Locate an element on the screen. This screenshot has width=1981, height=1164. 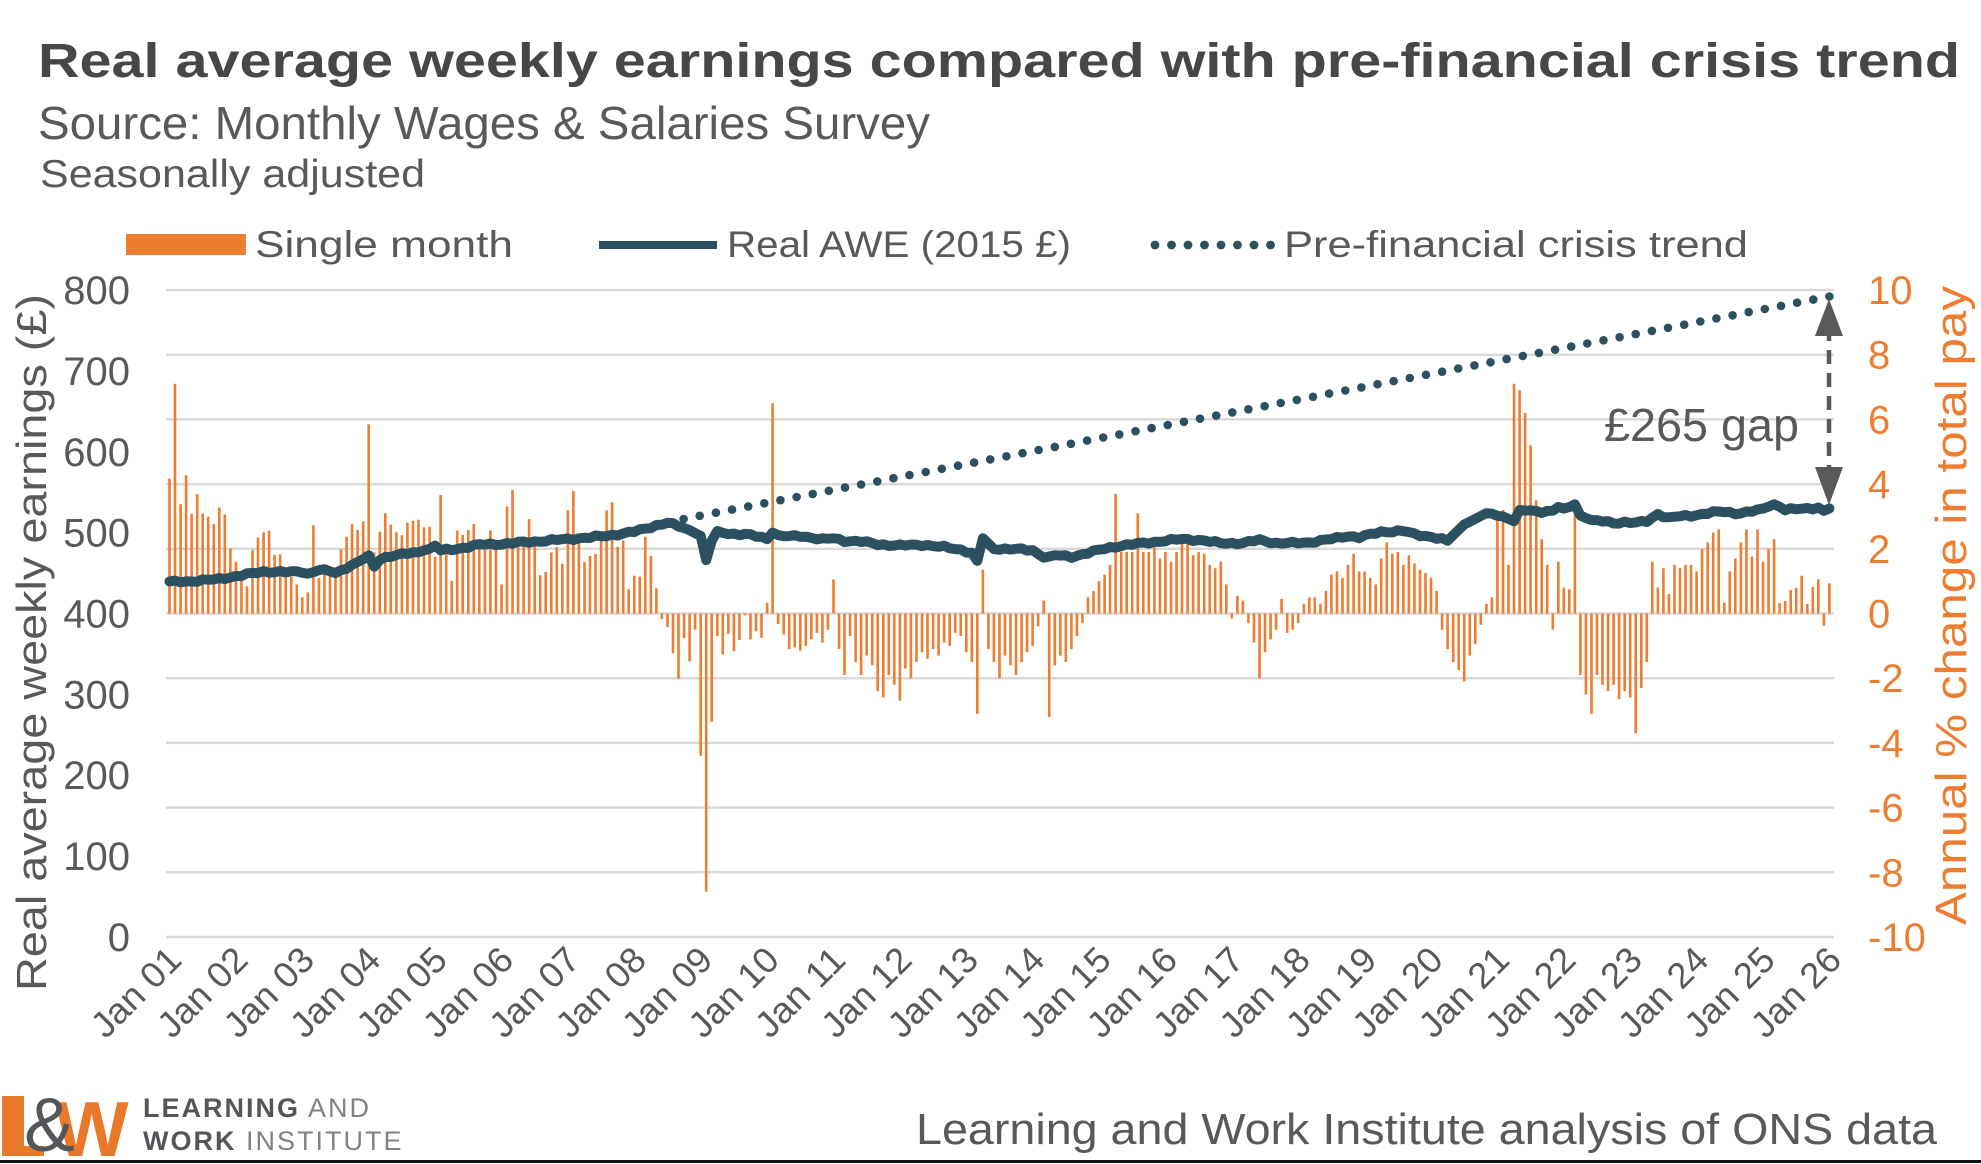
svg-text:Source: Monthly Wages & Salari: Source: Monthly Wages & Salaries Survey is located at coordinates (484, 123).